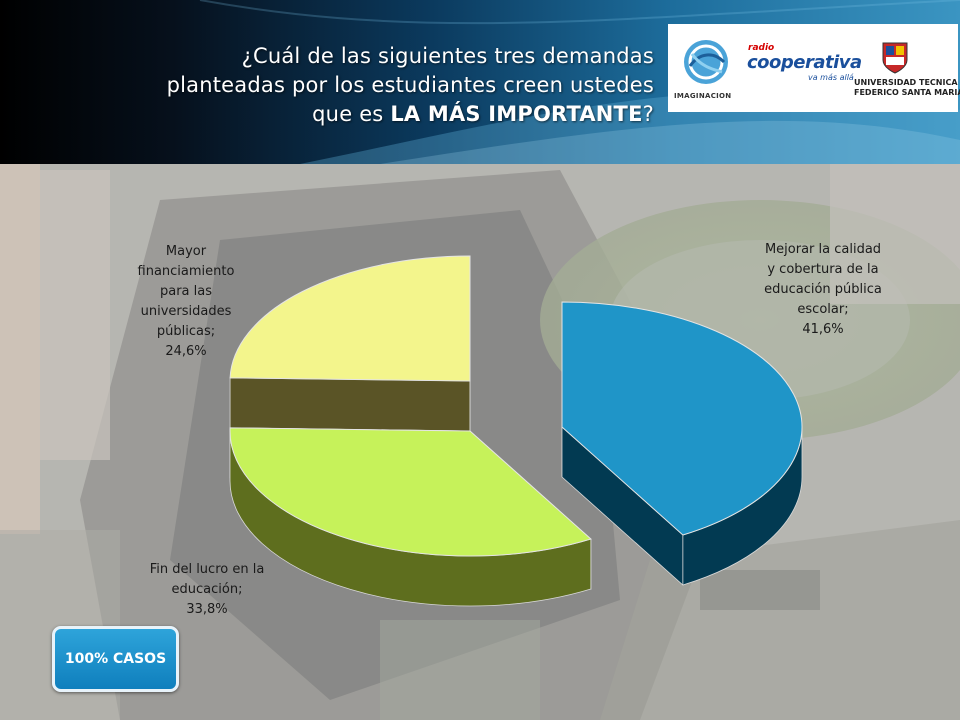 This screenshot has width=960, height=720. What do you see at coordinates (350, 318) in the screenshot?
I see `slice-financiamiento-top` at bounding box center [350, 318].